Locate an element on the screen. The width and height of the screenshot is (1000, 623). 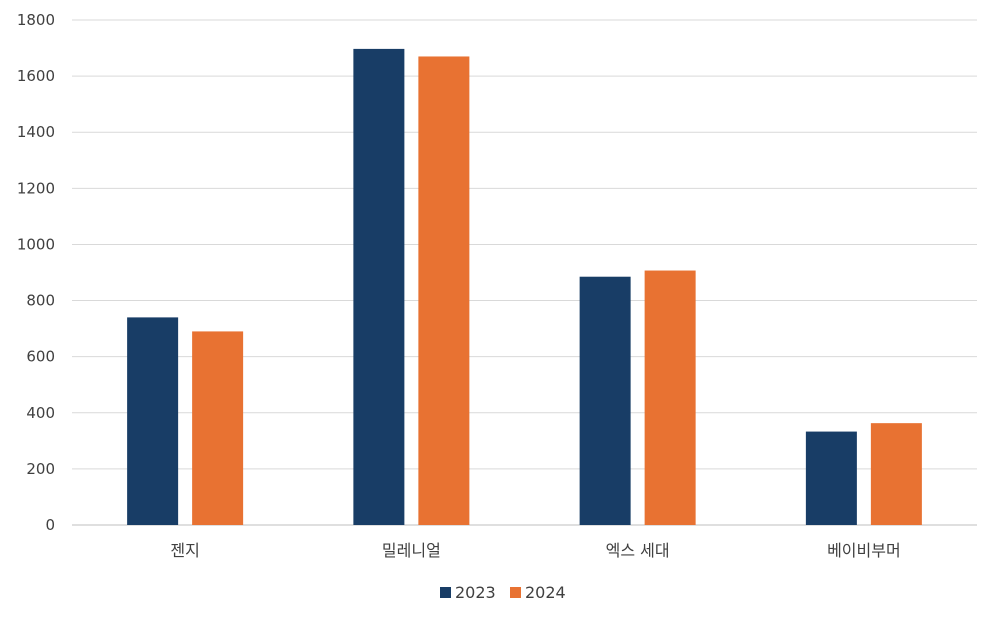
x-category-label: 엑스 세대 is located at coordinates (638, 550).